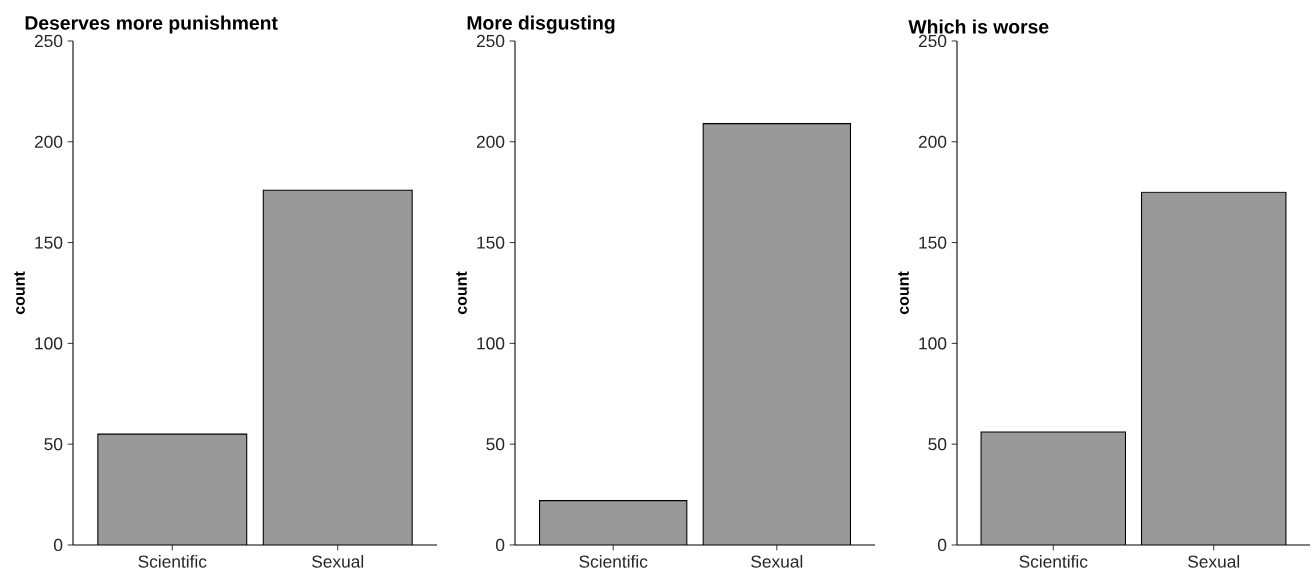  What do you see at coordinates (978, 26) in the screenshot?
I see `chart-title: Which is worse` at bounding box center [978, 26].